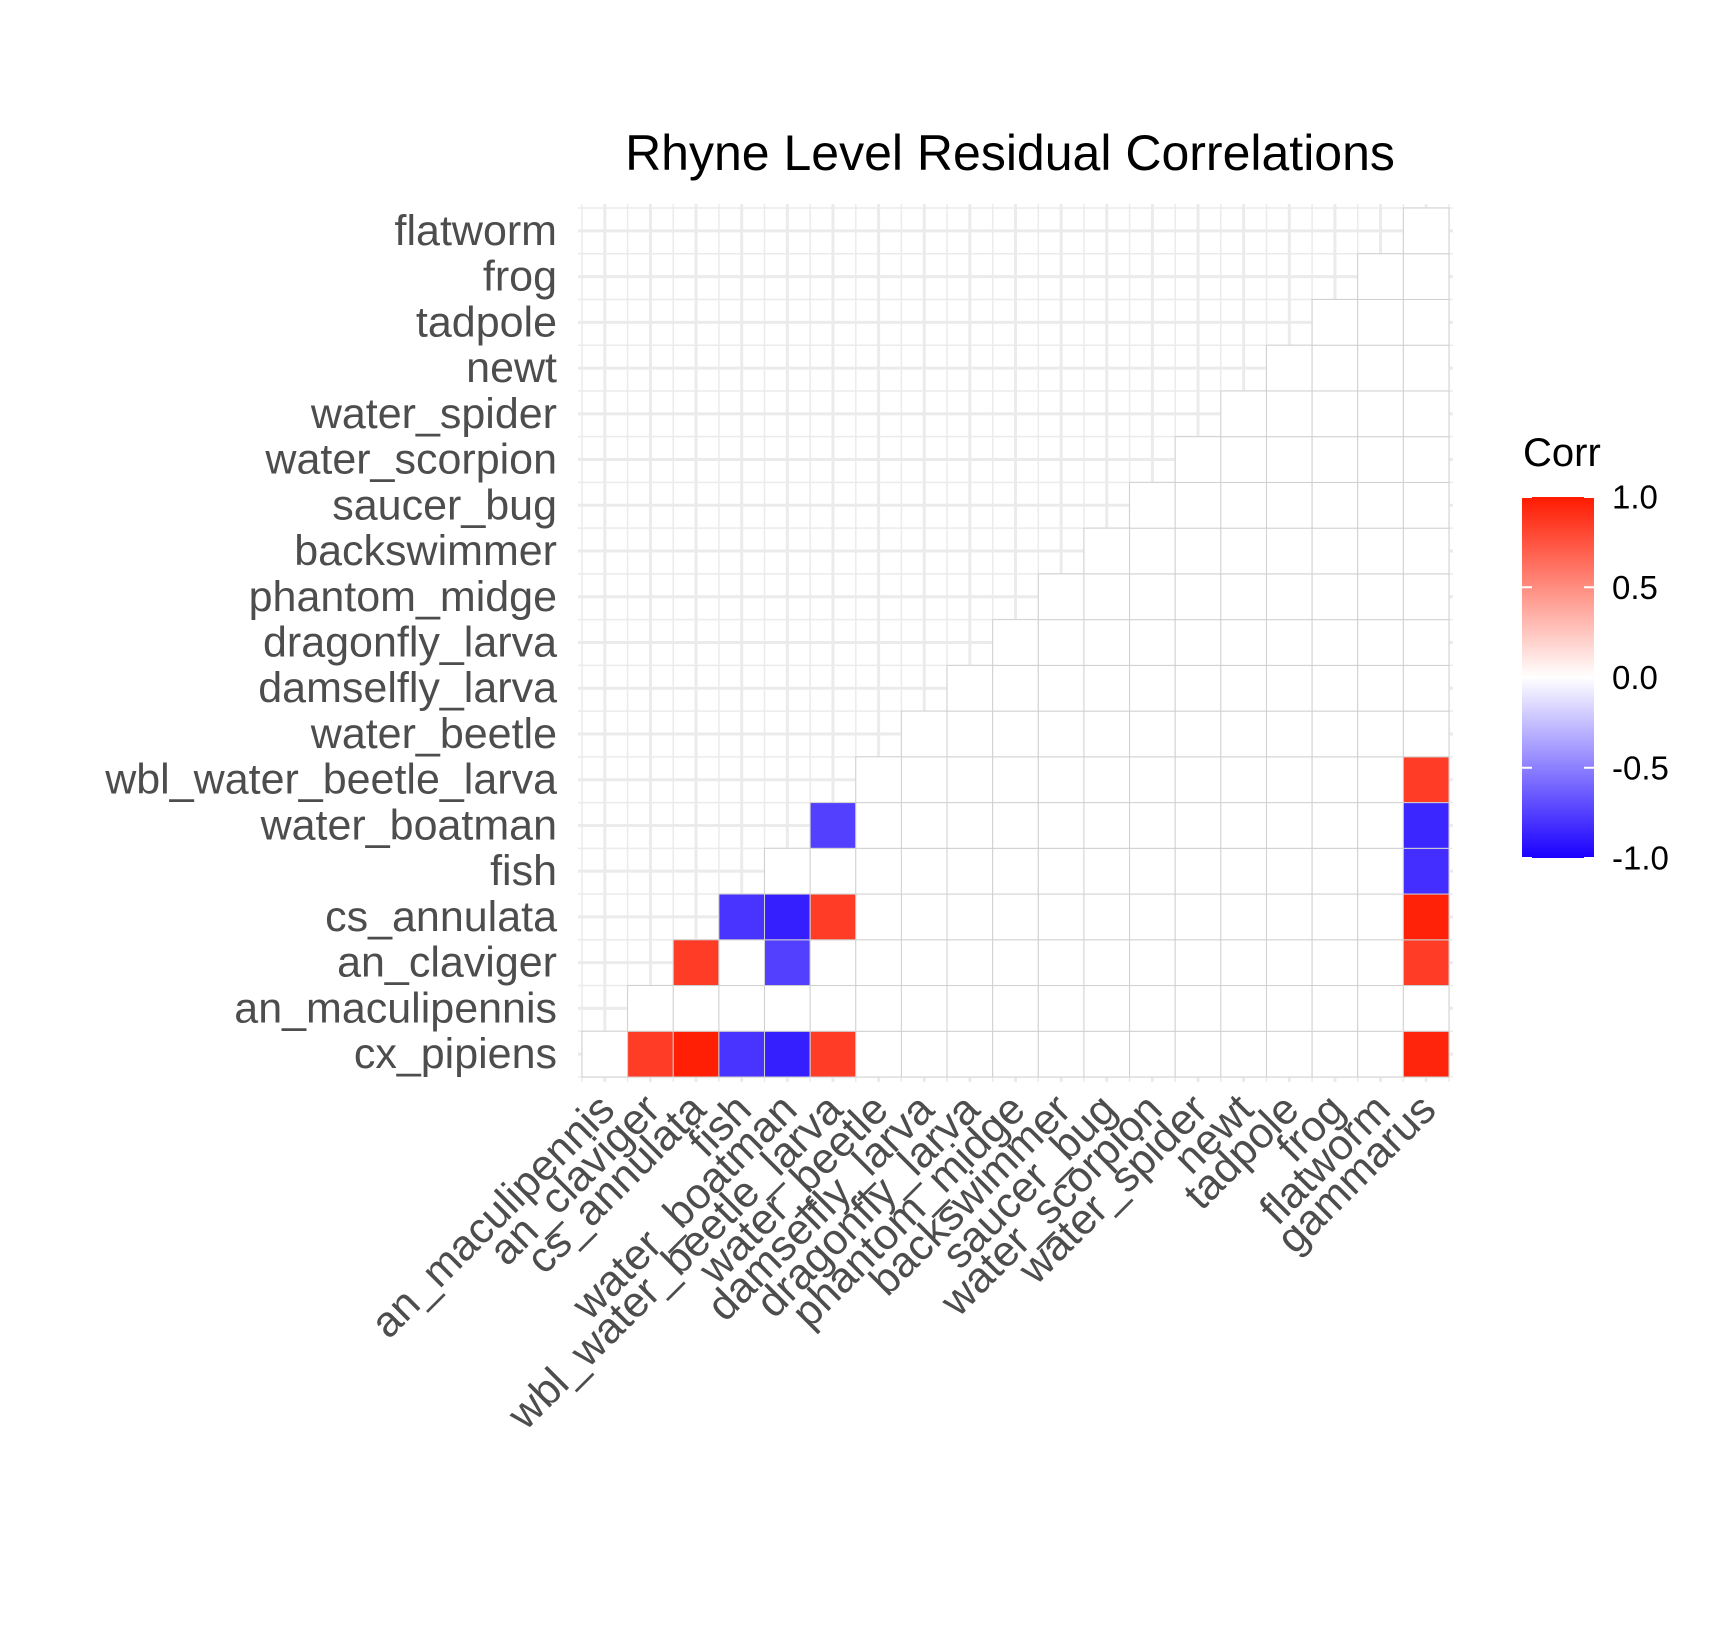  What do you see at coordinates (425, 551) in the screenshot?
I see `y-tick-label: backswimmer` at bounding box center [425, 551].